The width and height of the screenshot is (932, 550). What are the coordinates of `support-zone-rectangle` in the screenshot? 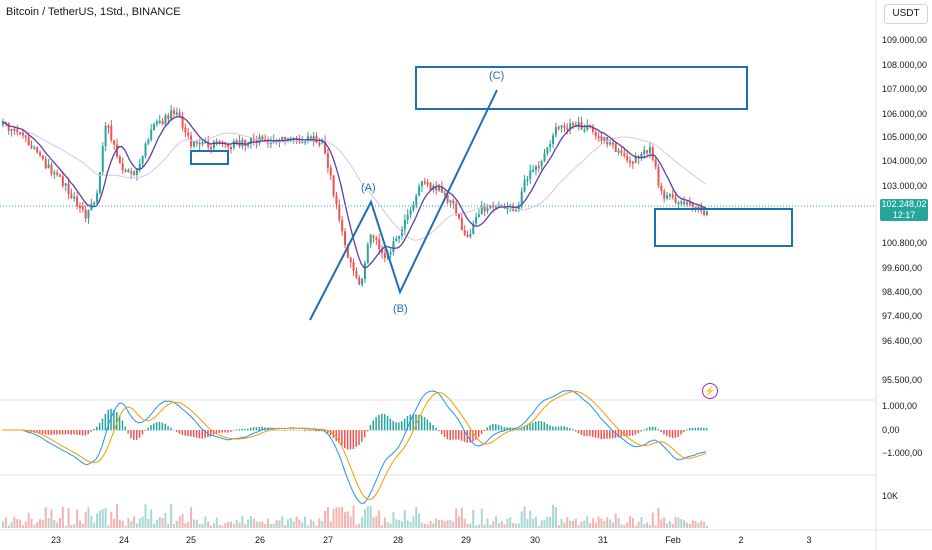 It's located at (723, 227).